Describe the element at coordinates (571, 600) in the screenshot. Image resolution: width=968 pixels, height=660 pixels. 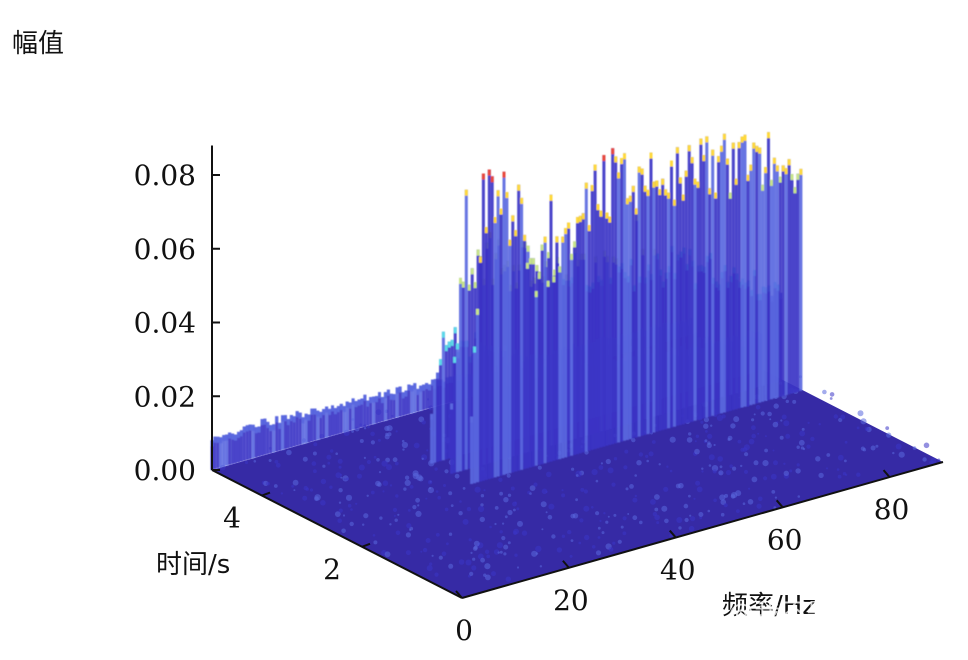
I see `x-tick-label-1: 20` at that location.